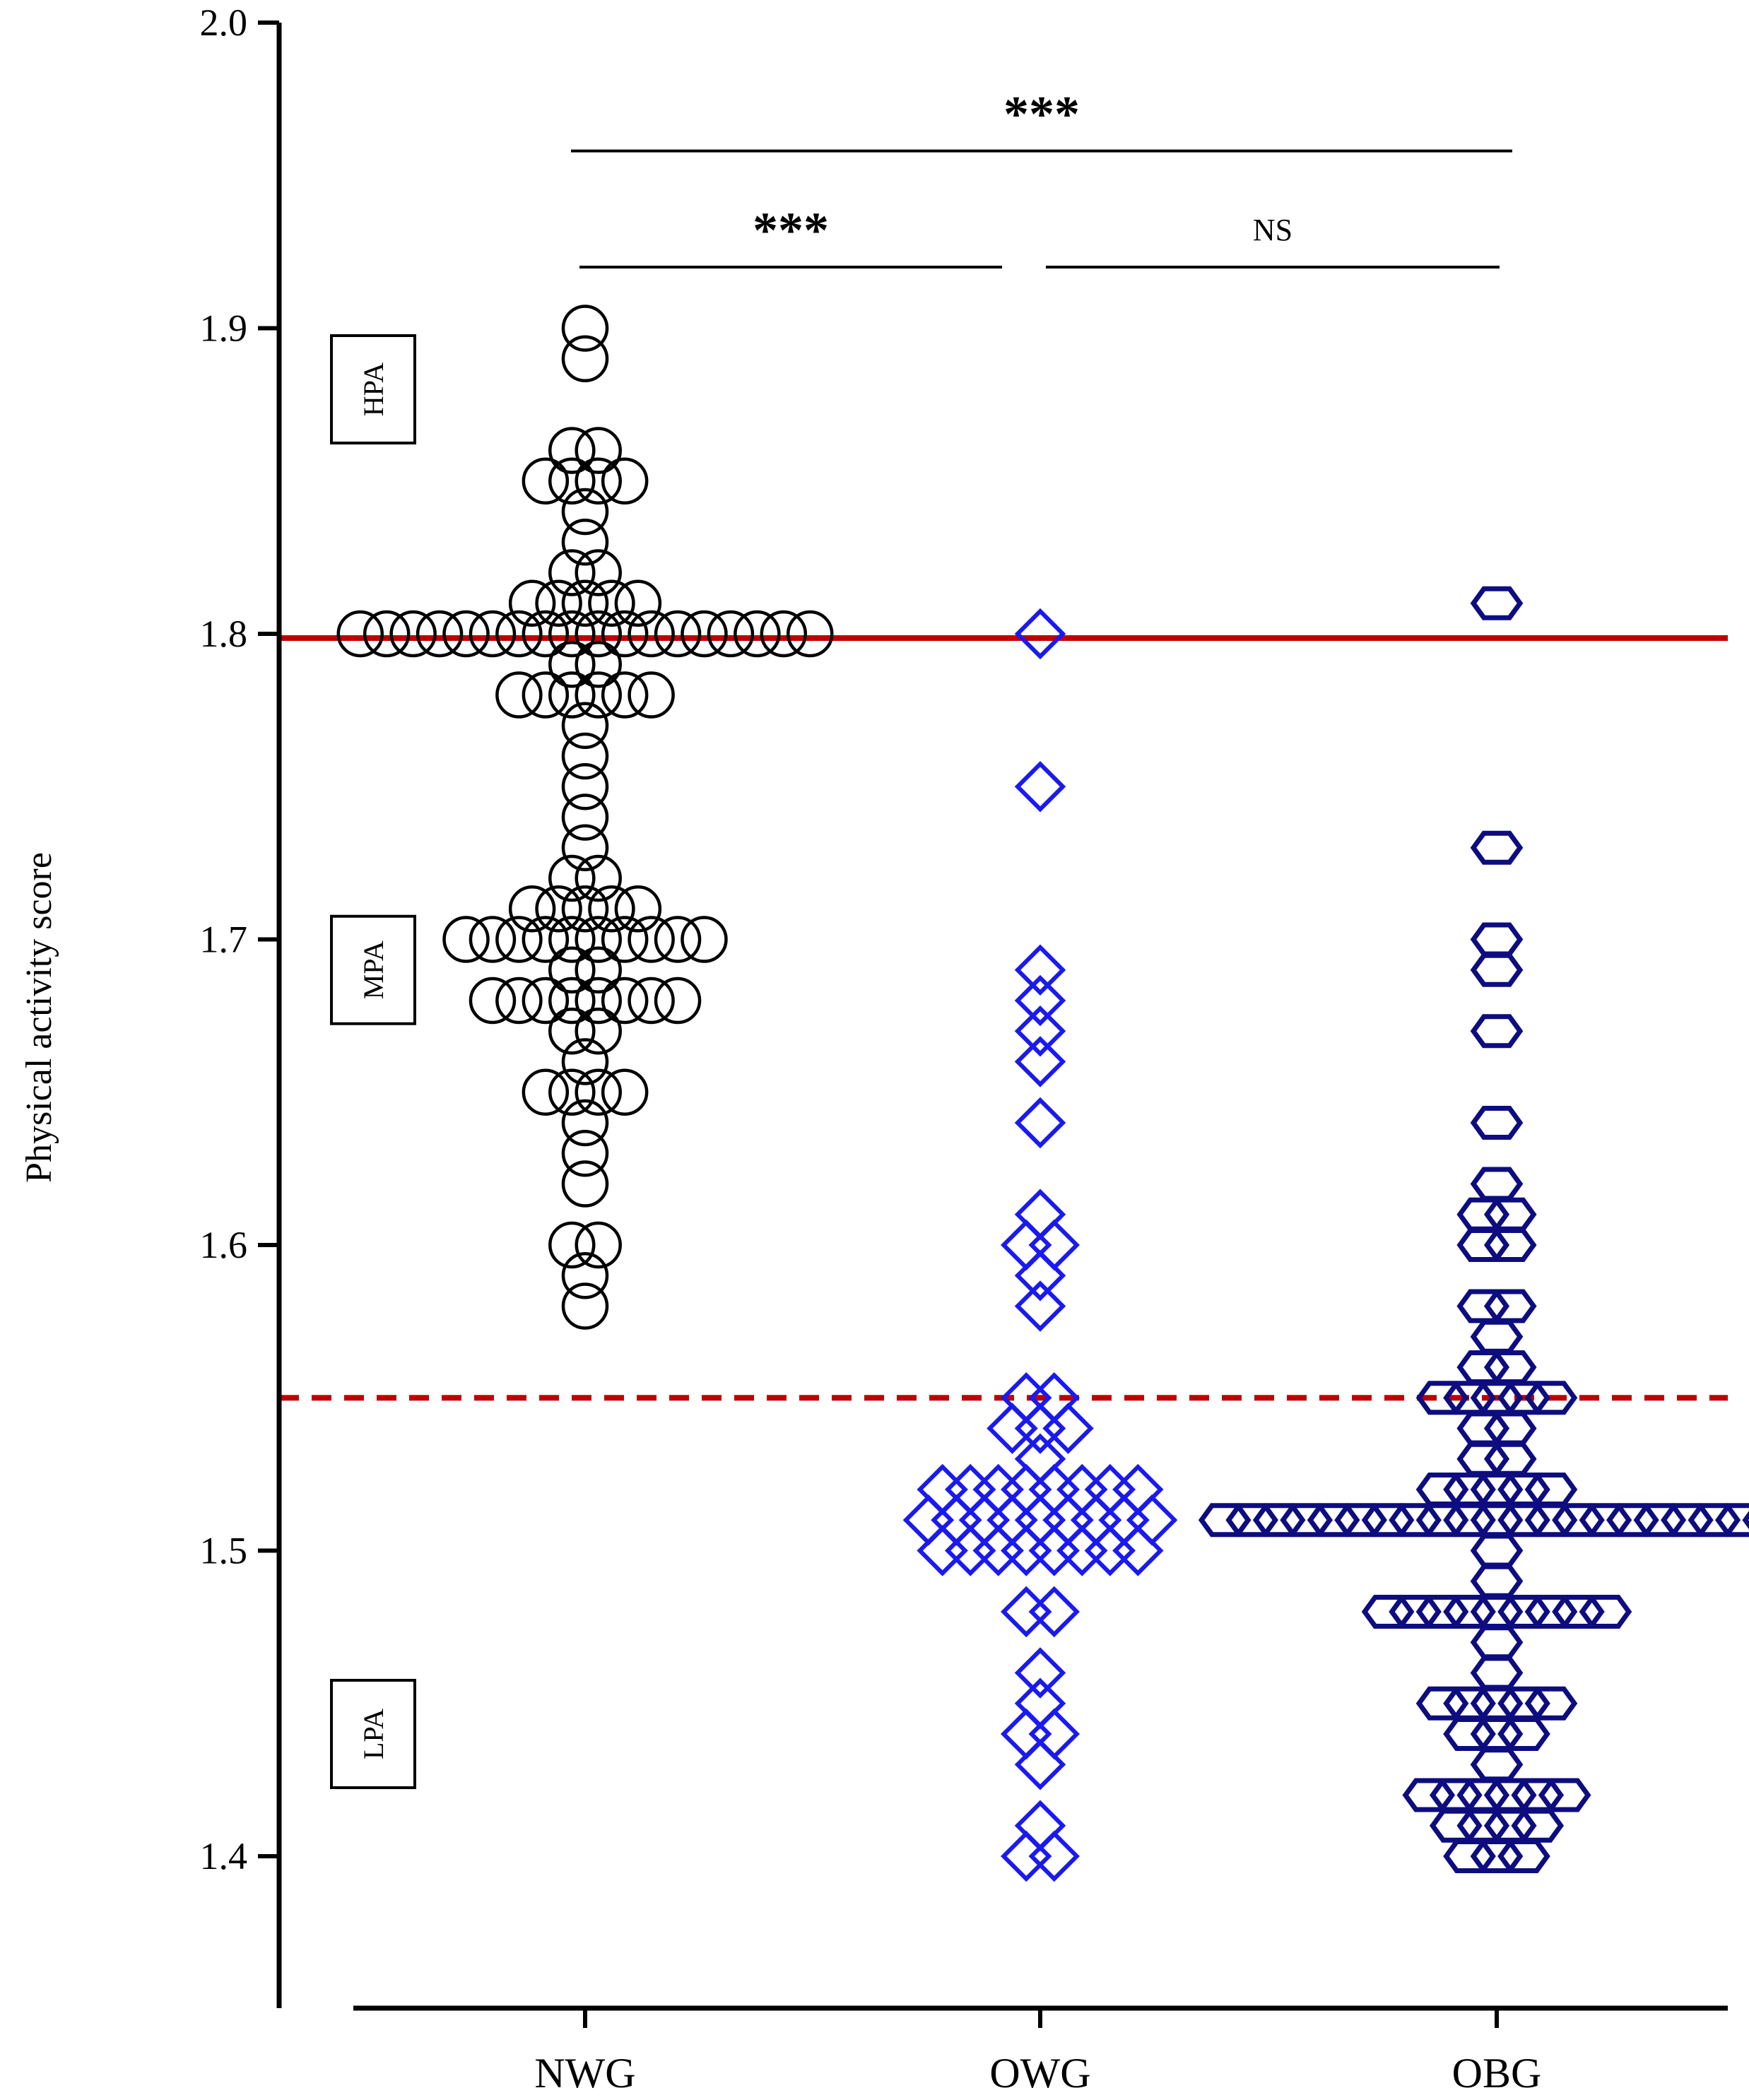 This screenshot has height=2100, width=1749. What do you see at coordinates (373, 1734) in the screenshot?
I see `zone-label-lpa: LPA` at bounding box center [373, 1734].